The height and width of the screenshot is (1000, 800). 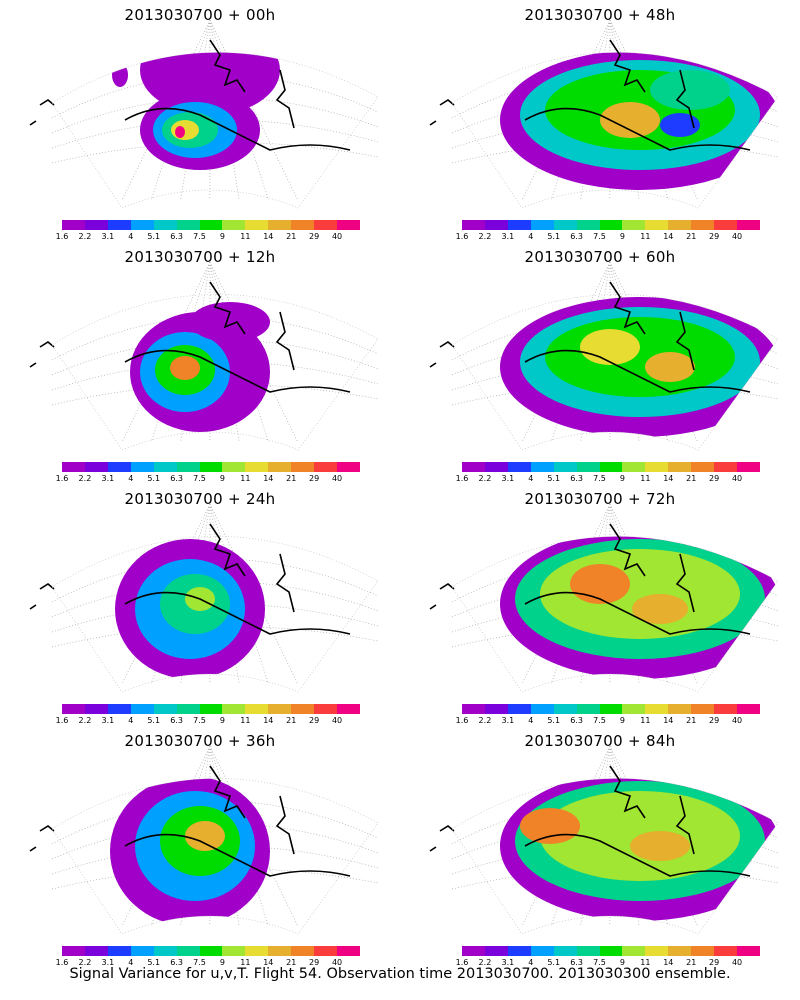 What do you see at coordinates (600, 499) in the screenshot?
I see `panel-title: 2013030700 + 72h` at bounding box center [600, 499].